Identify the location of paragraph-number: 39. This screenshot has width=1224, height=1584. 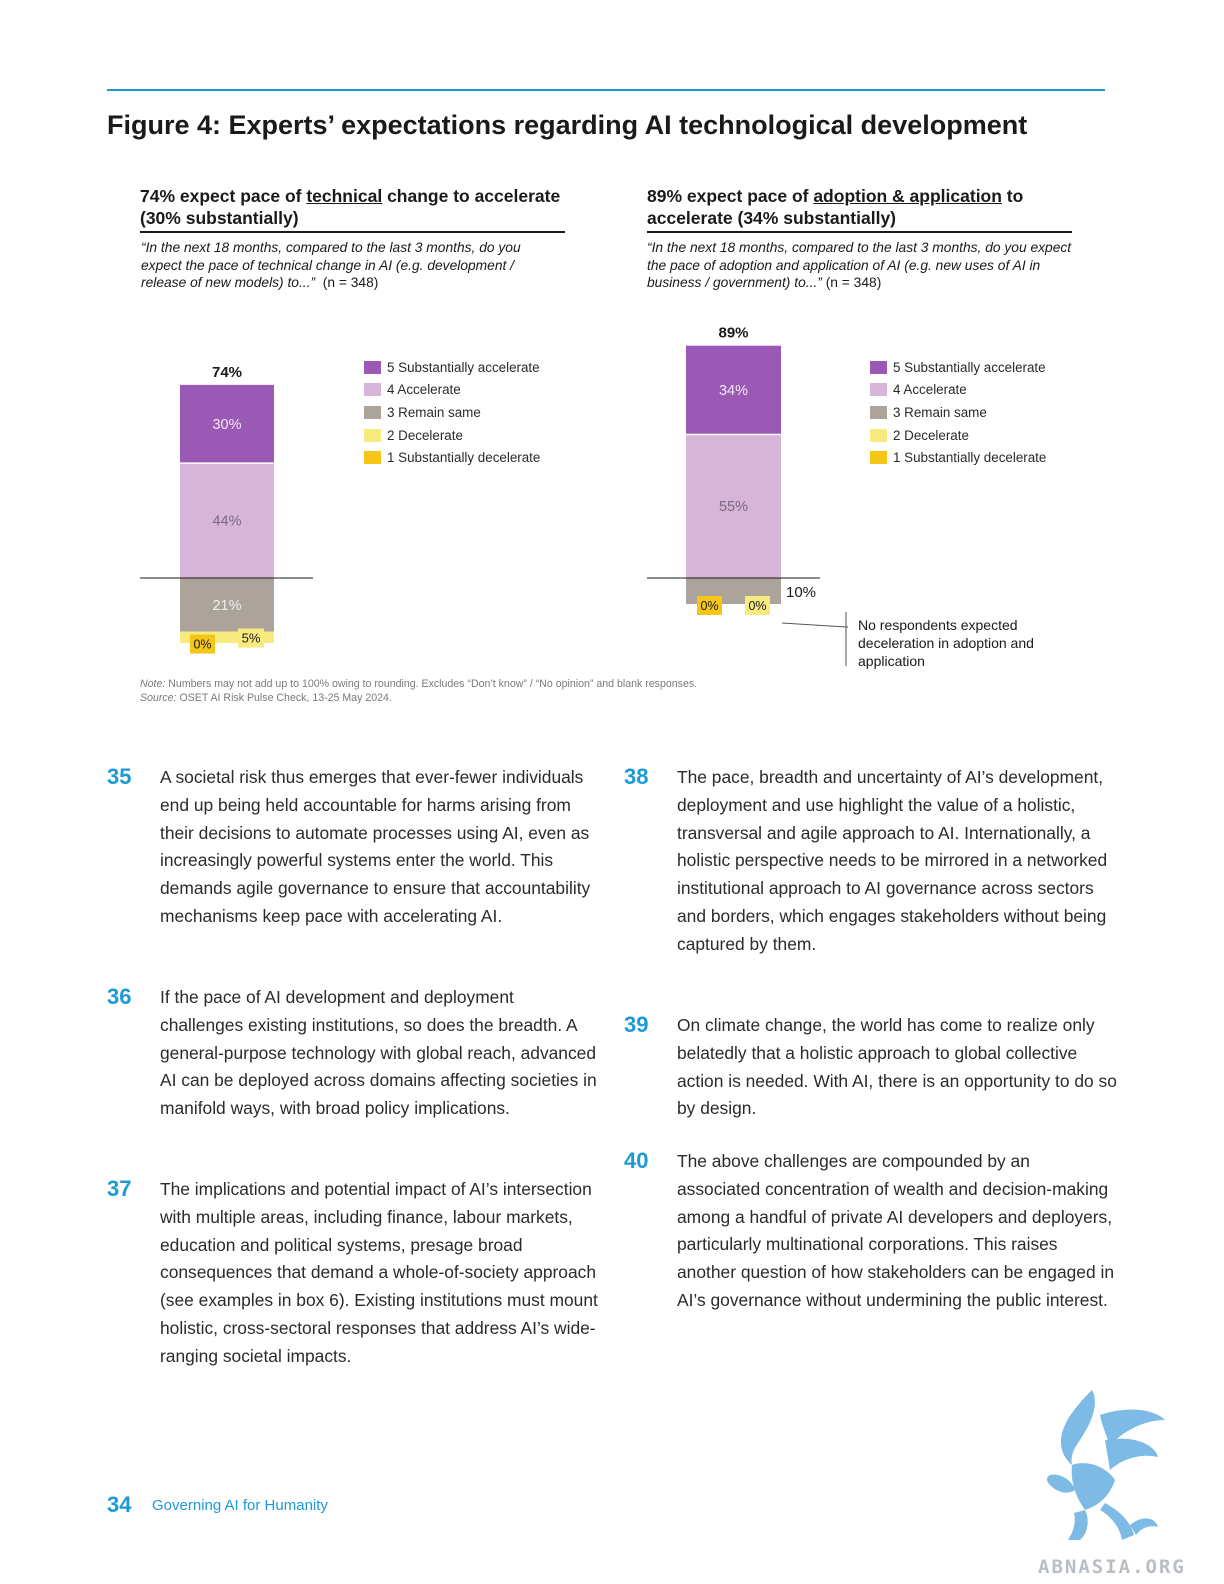
(636, 1024).